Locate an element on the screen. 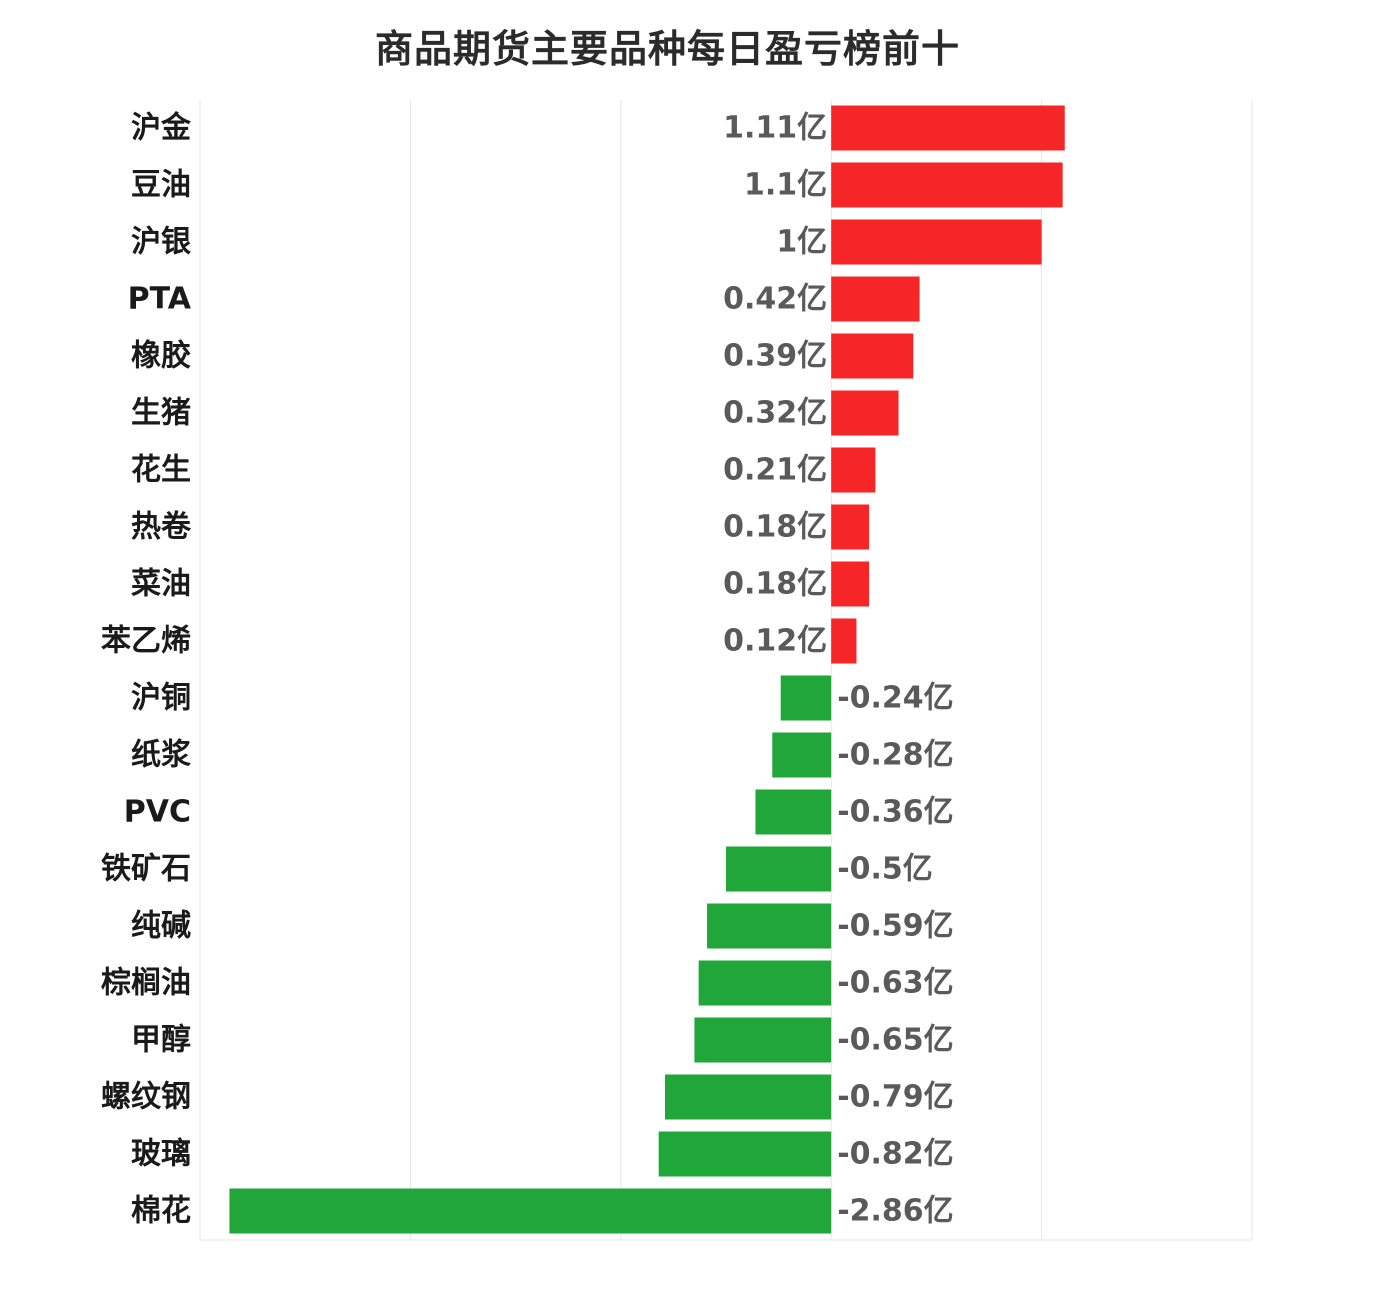  category-label: 橡胶 is located at coordinates (161, 356).